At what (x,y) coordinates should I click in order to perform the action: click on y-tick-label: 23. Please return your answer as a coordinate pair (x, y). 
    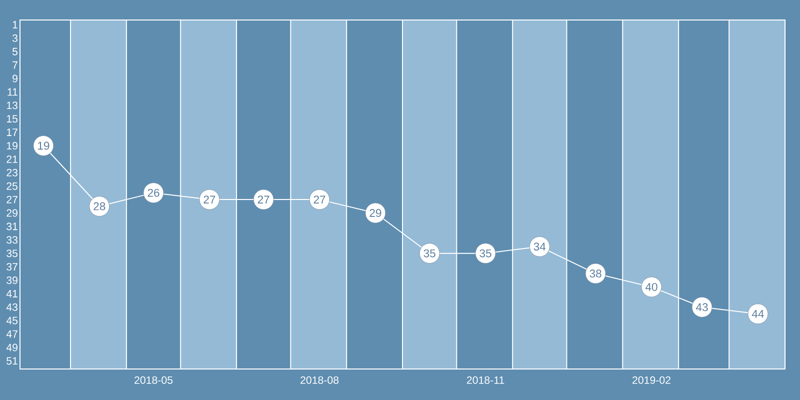
    Looking at the image, I should click on (12, 172).